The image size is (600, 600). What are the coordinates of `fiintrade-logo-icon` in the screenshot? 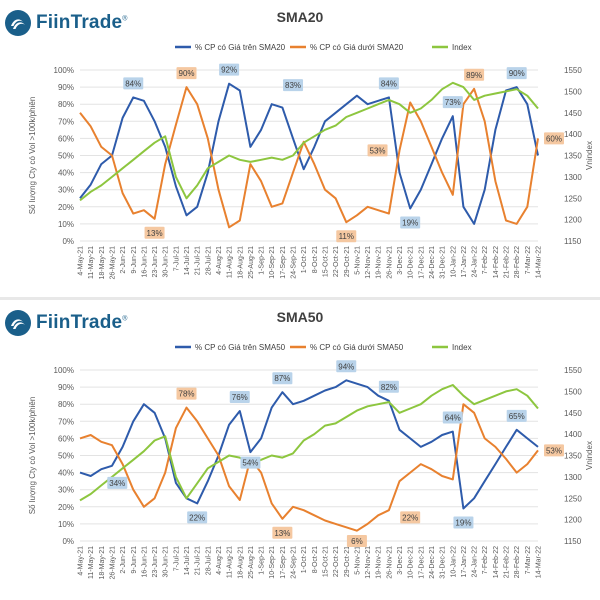 It's located at (18, 323).